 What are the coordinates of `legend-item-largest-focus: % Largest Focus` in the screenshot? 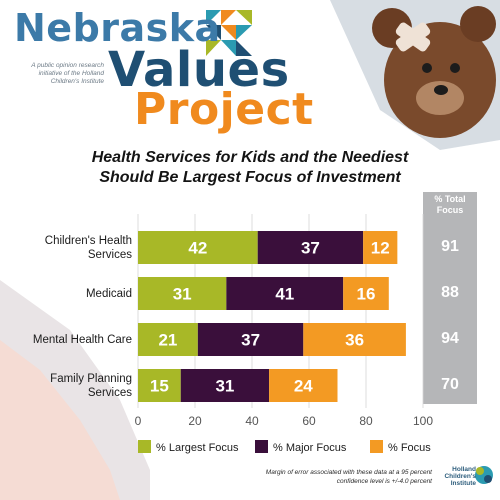 It's located at (188, 447).